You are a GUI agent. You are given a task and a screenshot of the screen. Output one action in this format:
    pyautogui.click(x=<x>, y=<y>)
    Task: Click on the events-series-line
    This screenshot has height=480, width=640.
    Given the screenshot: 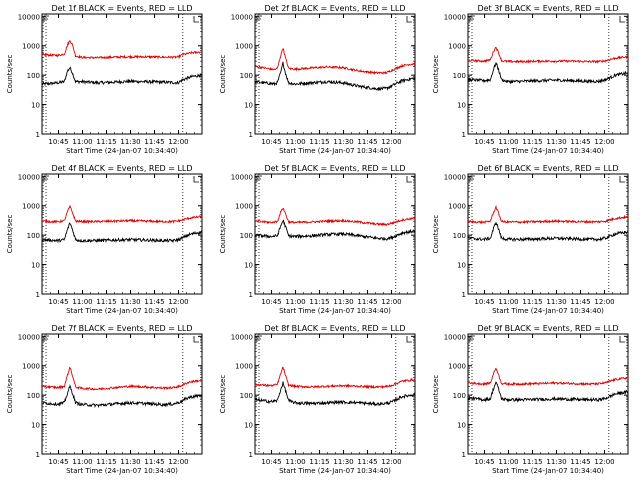 What is the action you would take?
    pyautogui.click(x=548, y=392)
    